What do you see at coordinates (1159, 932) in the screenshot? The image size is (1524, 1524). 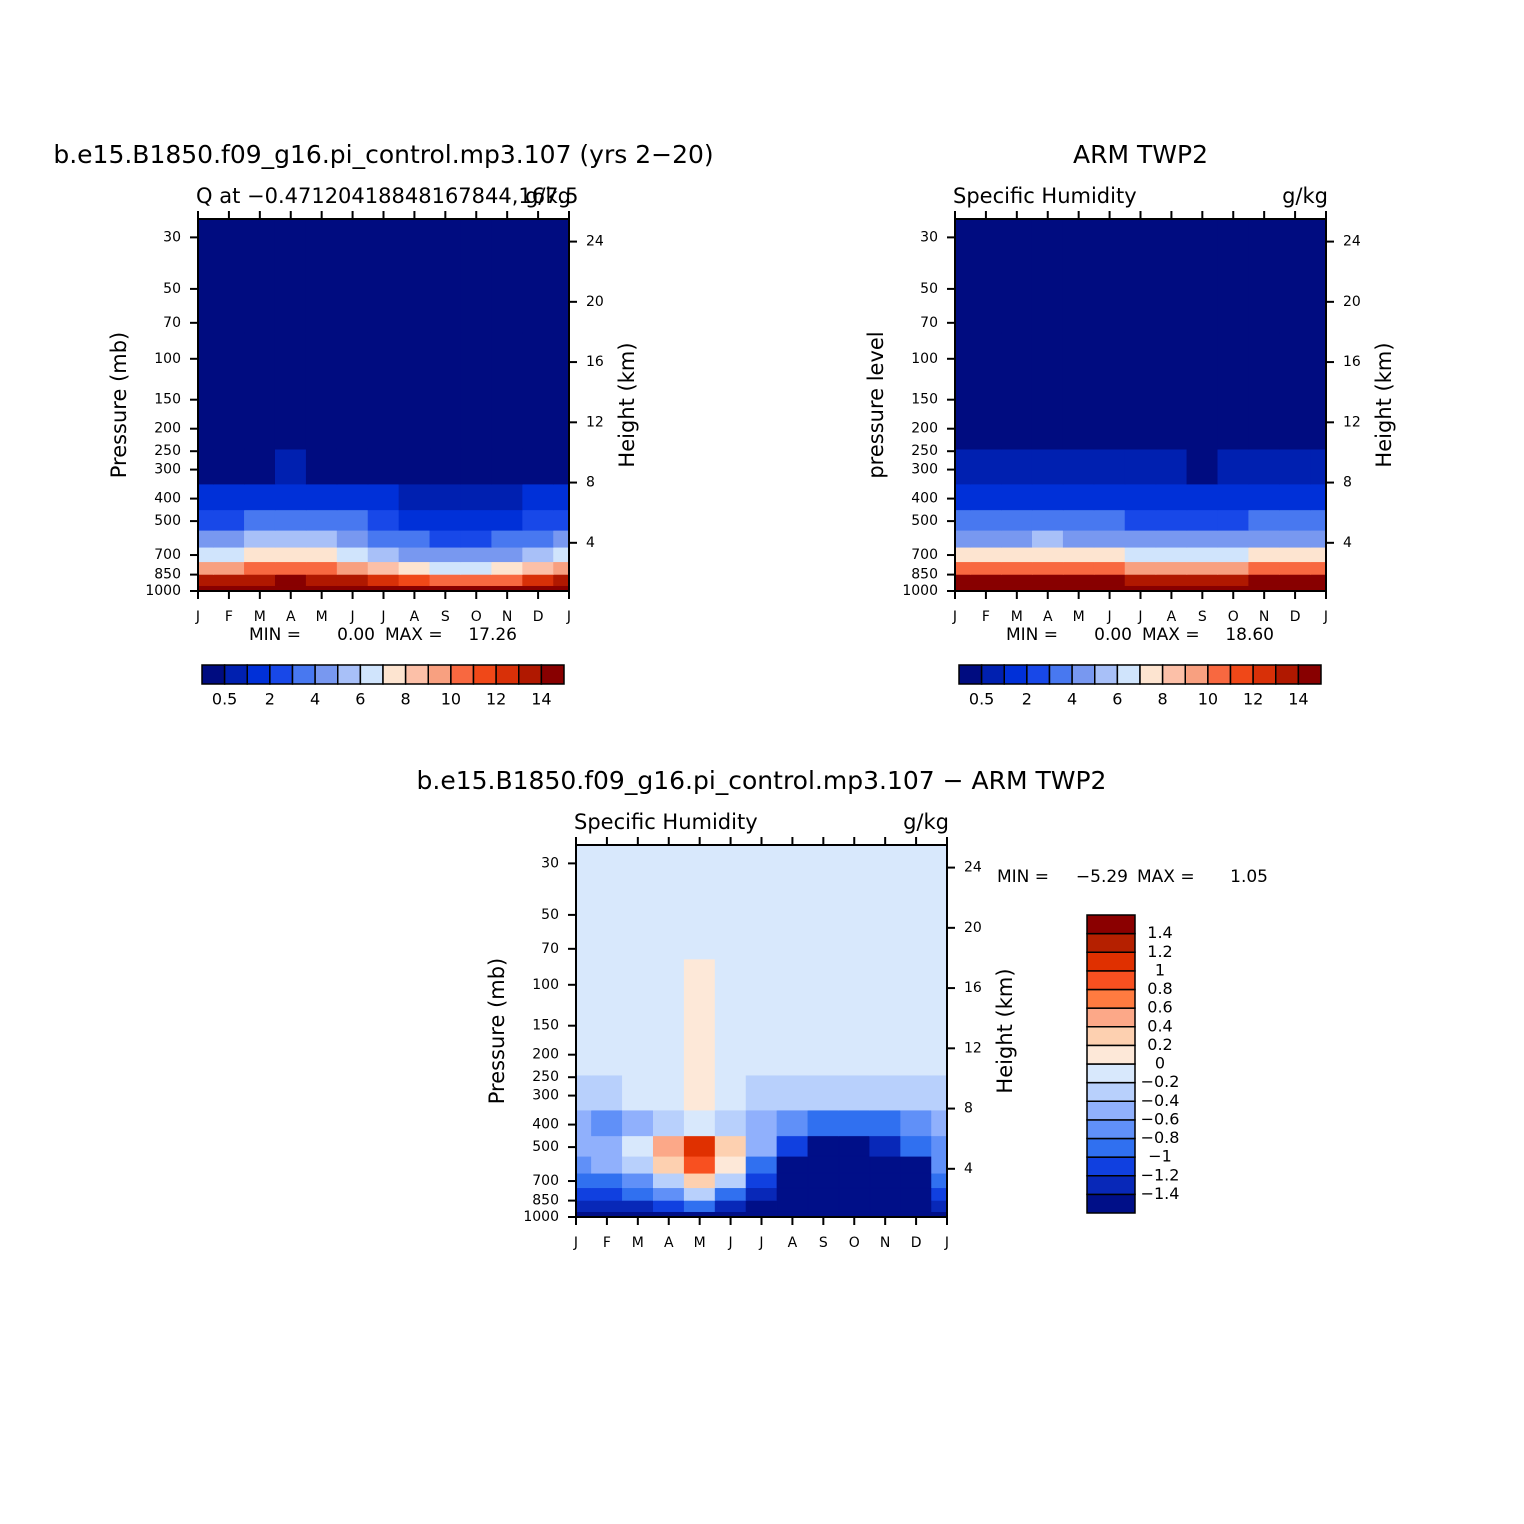 I see `colorbar-label: 1.4` at bounding box center [1159, 932].